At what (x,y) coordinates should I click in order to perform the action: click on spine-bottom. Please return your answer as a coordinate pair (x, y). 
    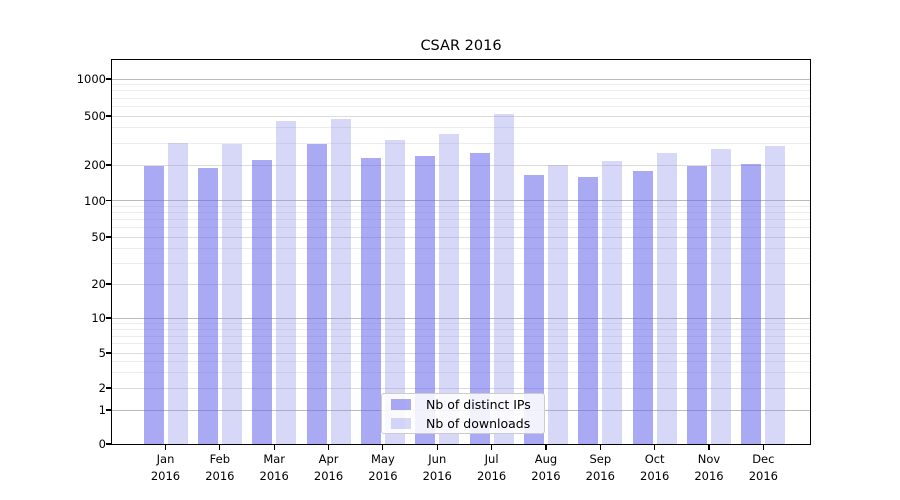
    Looking at the image, I should click on (461, 445).